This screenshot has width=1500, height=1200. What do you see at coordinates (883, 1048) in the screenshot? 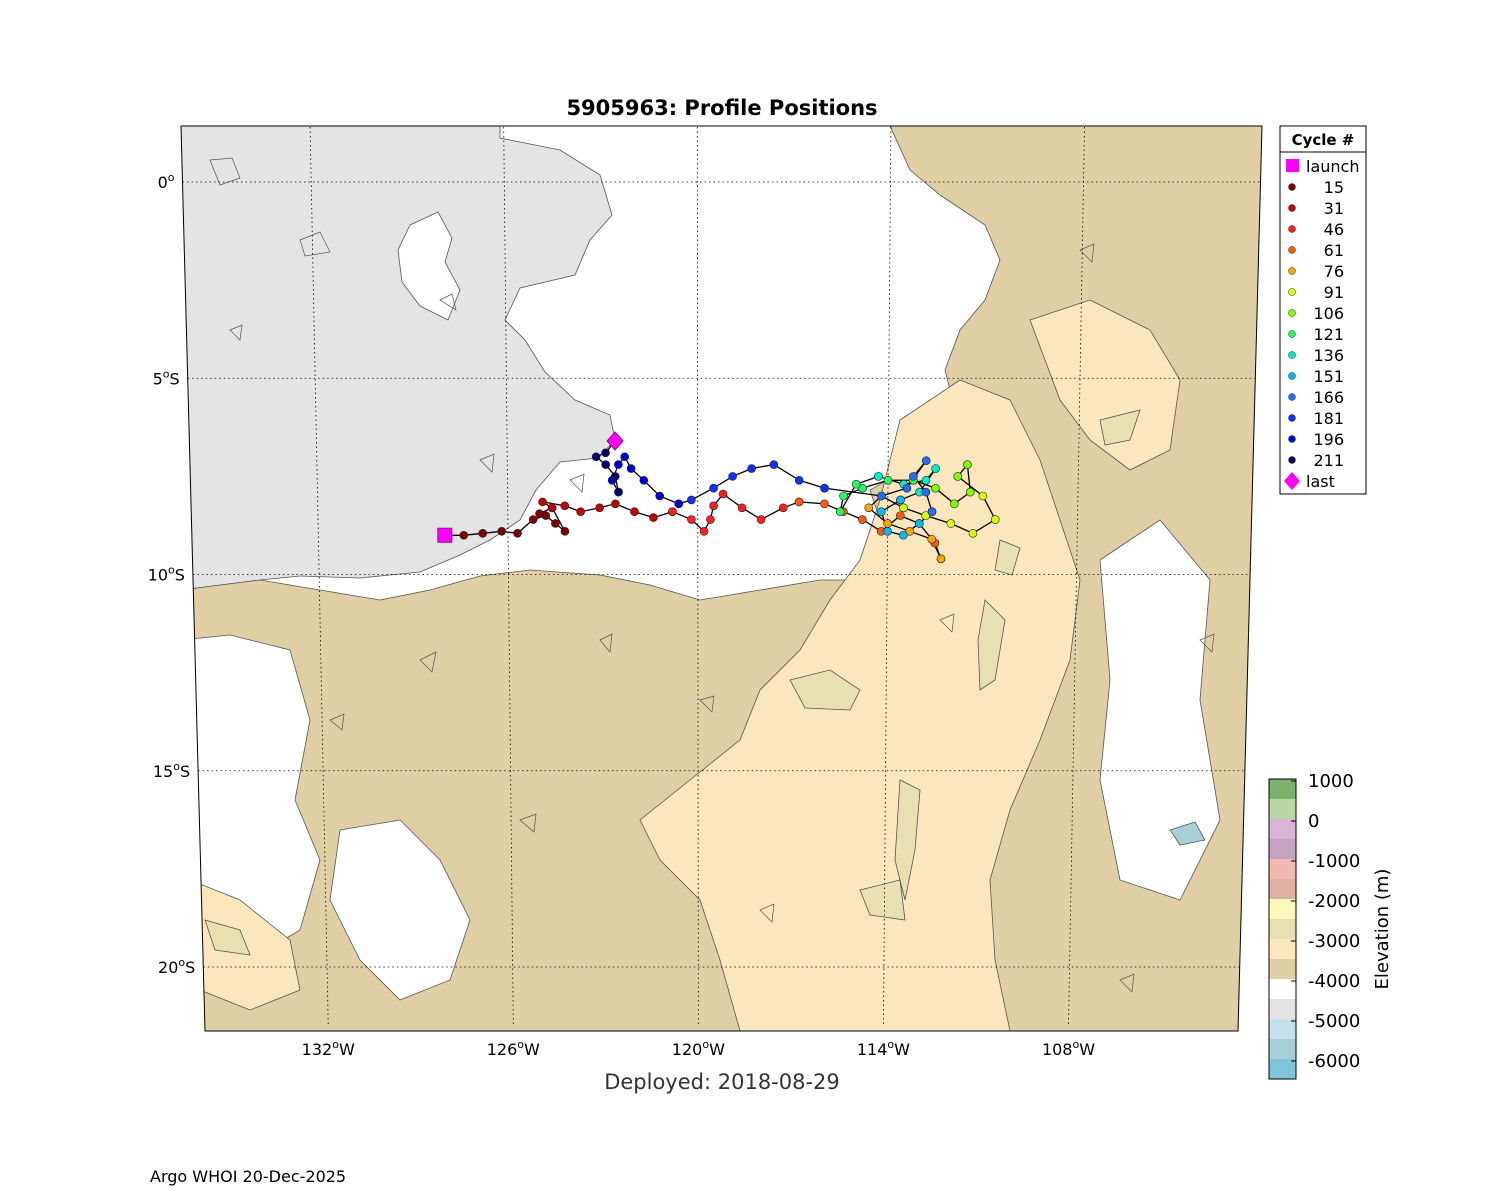
I see `longitude-tick-label: 114oW` at bounding box center [883, 1048].